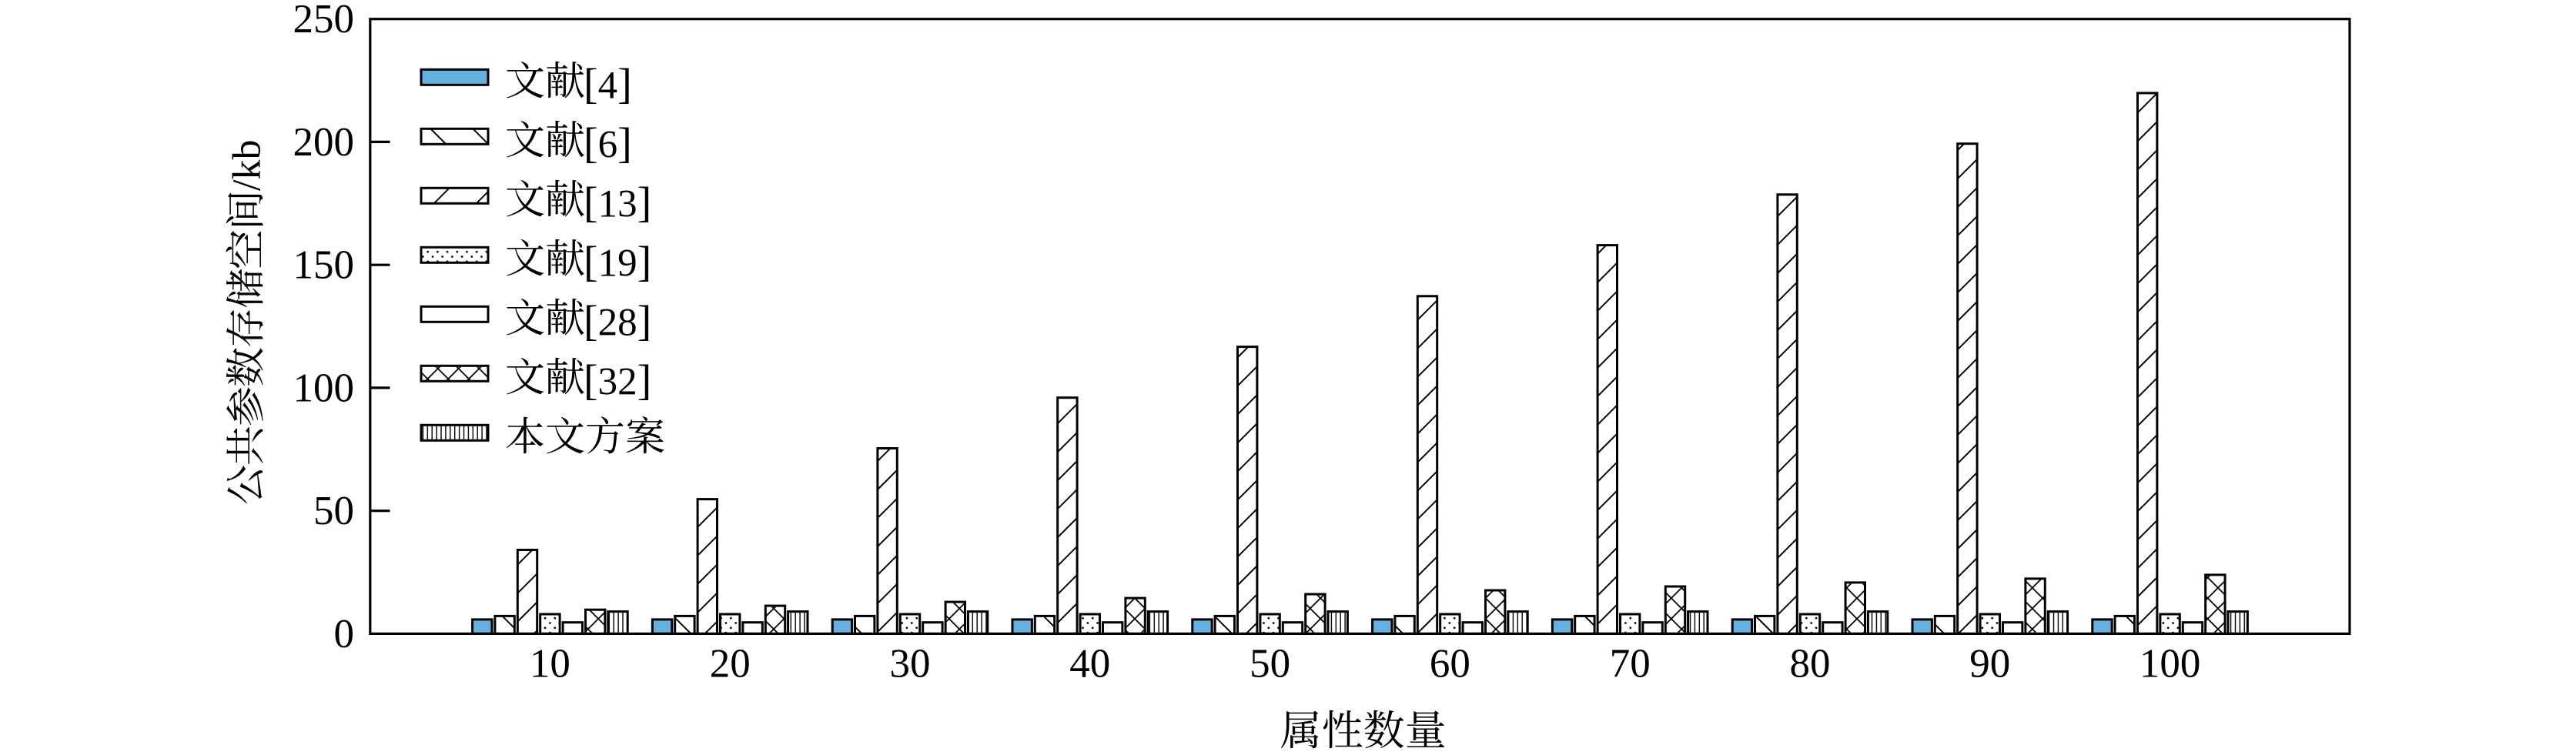 This screenshot has width=2576, height=755. Describe the element at coordinates (1811, 664) in the screenshot. I see `svg-text: 80` at that location.